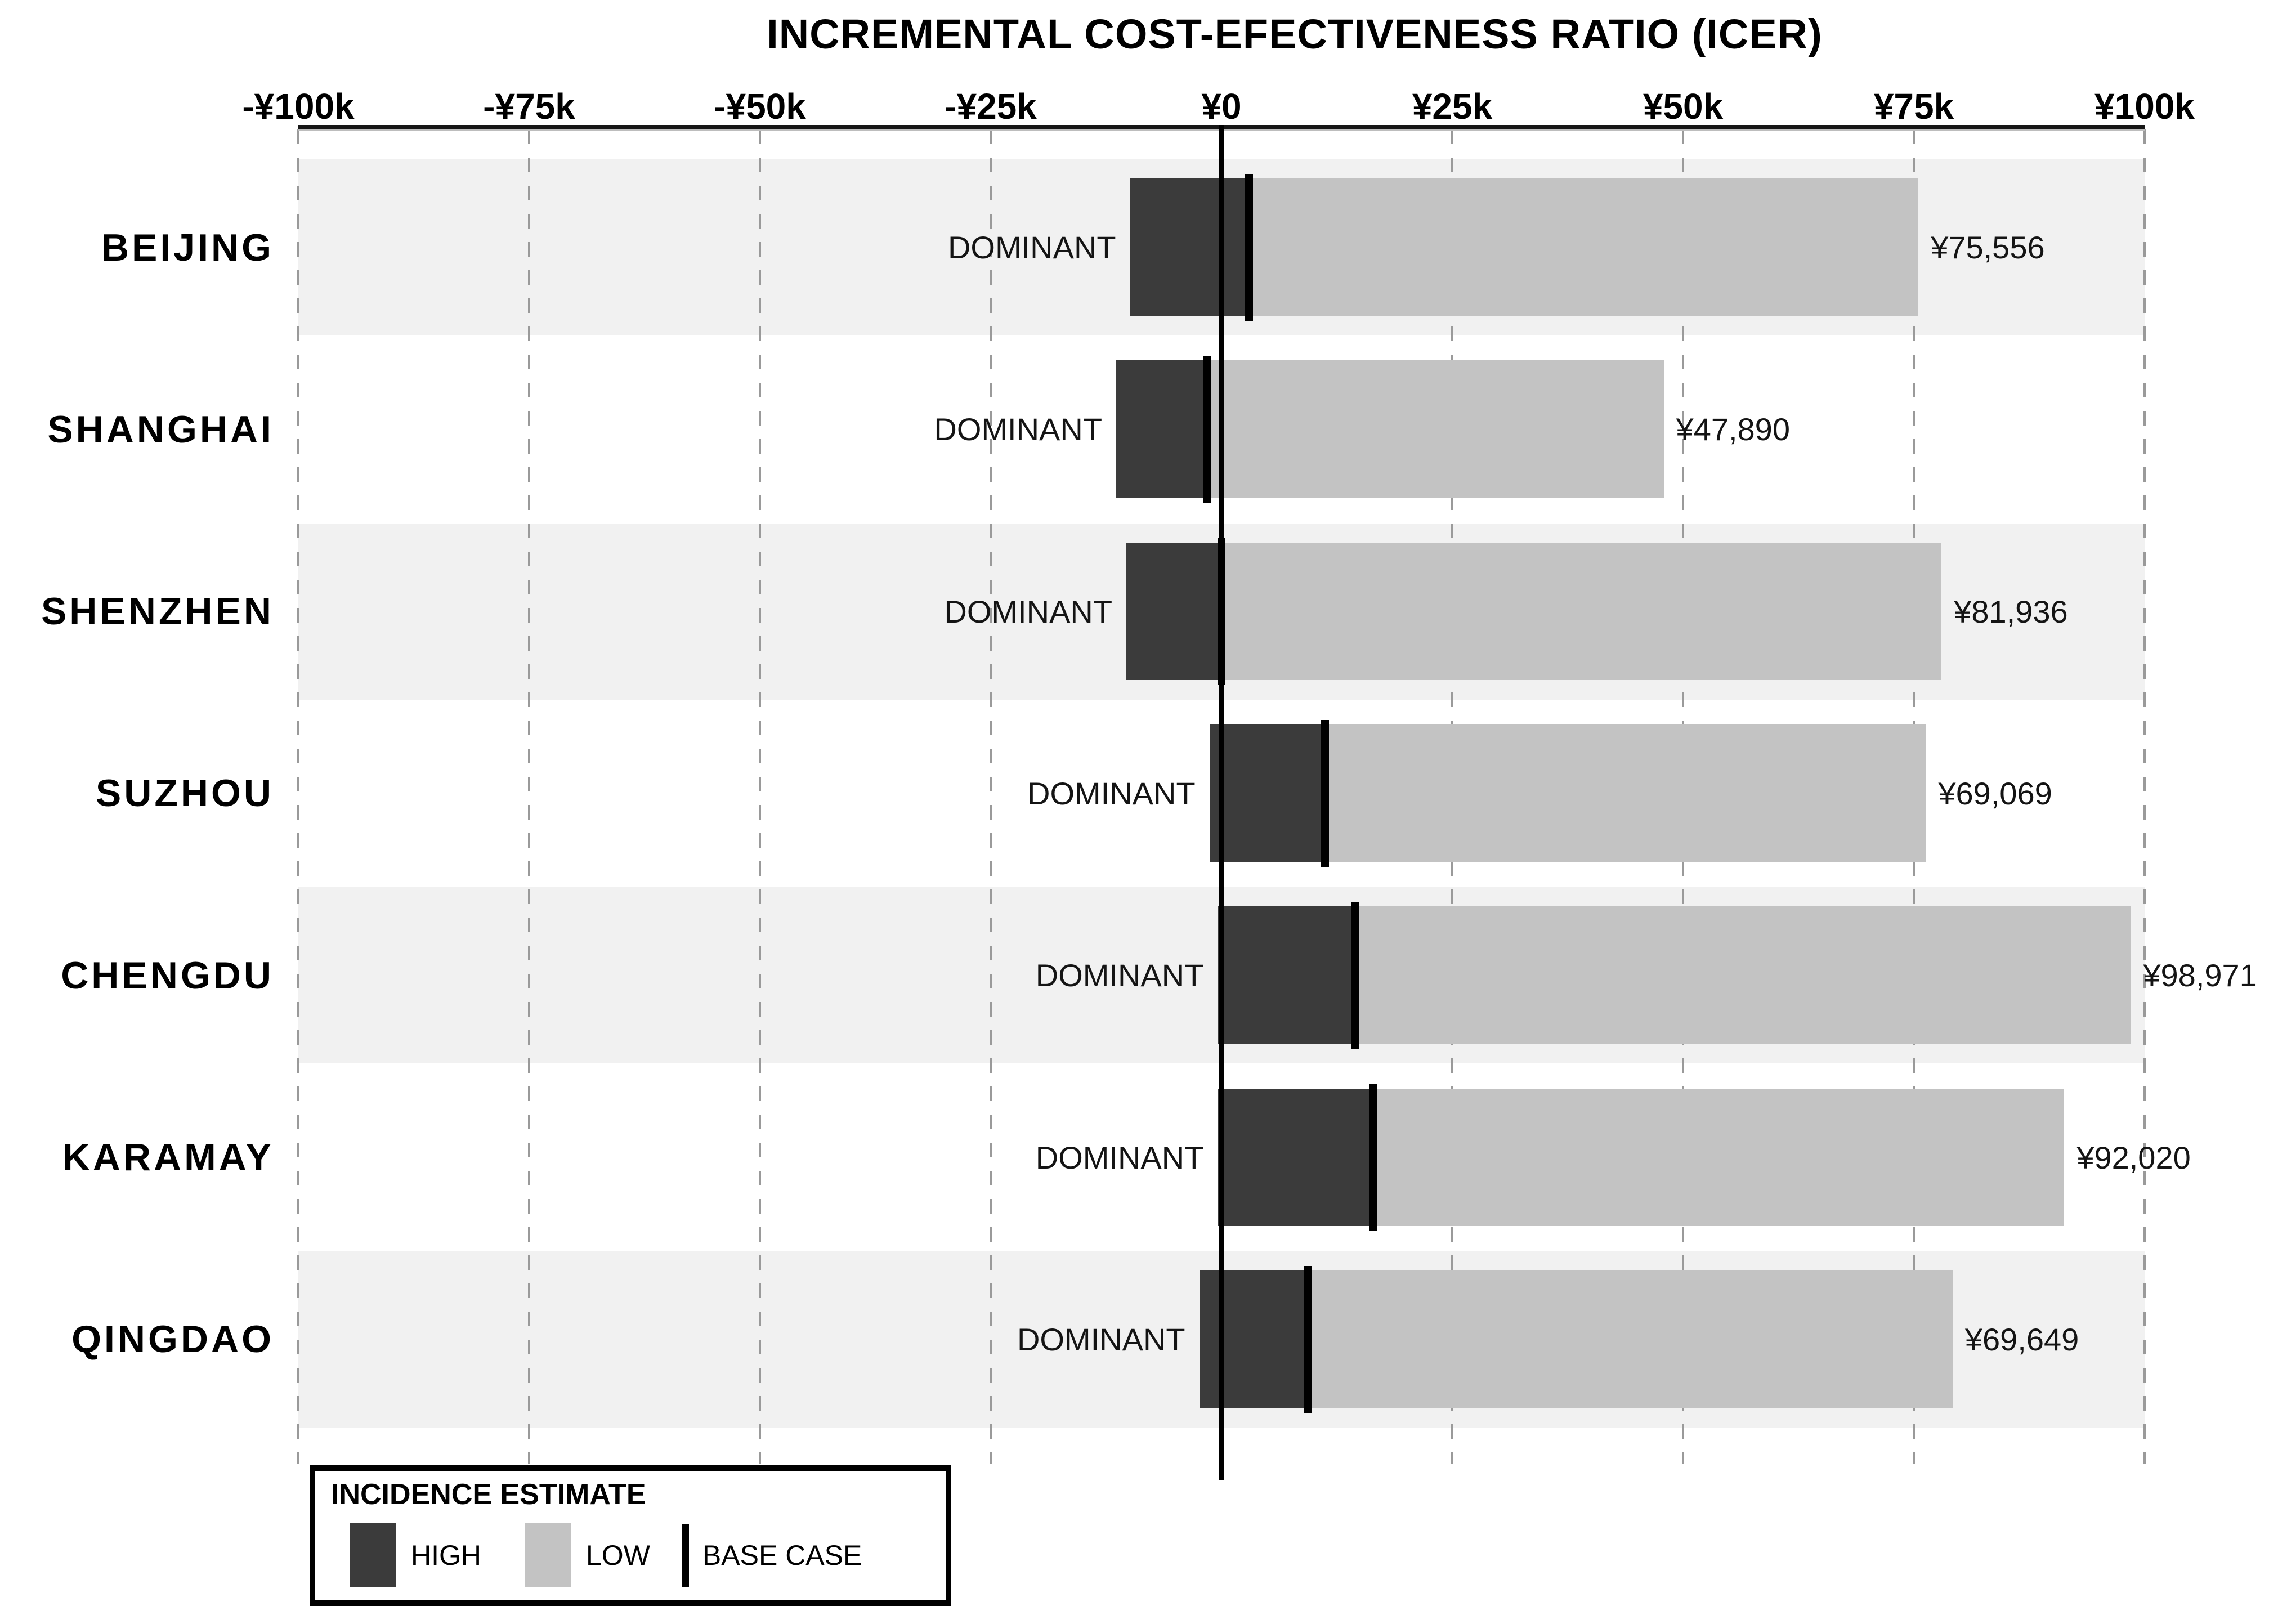 The image size is (2278, 1624). I want to click on chart-row: SHENZHEN DOMINANT ¥81,936, so click(1139, 612).